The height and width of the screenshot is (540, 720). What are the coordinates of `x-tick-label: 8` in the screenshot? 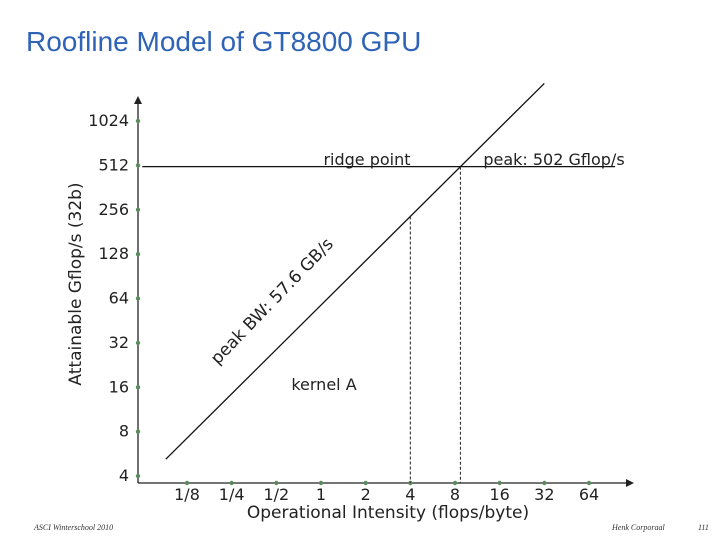 It's located at (455, 494).